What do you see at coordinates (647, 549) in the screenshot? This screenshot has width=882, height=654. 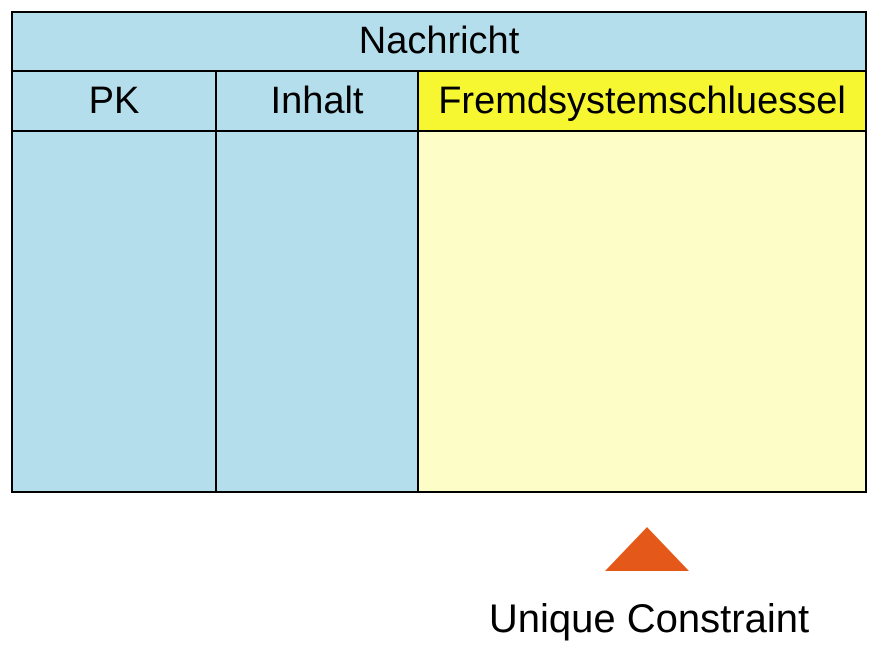 I see `triangle-up-icon` at bounding box center [647, 549].